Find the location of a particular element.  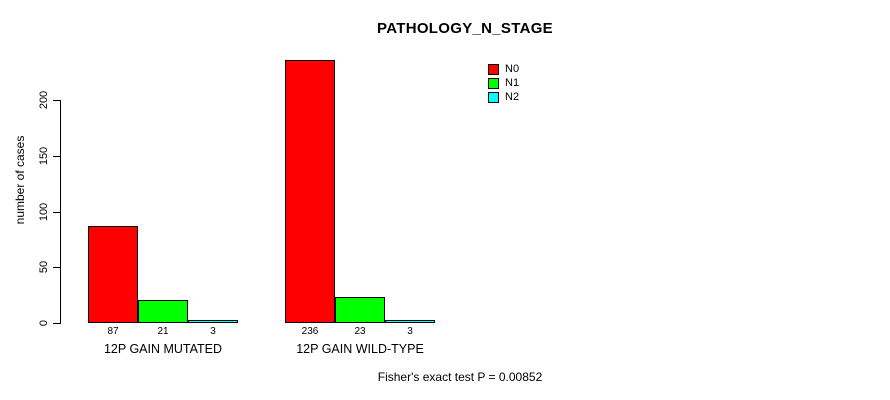

legend-item: N0 is located at coordinates (503, 69).